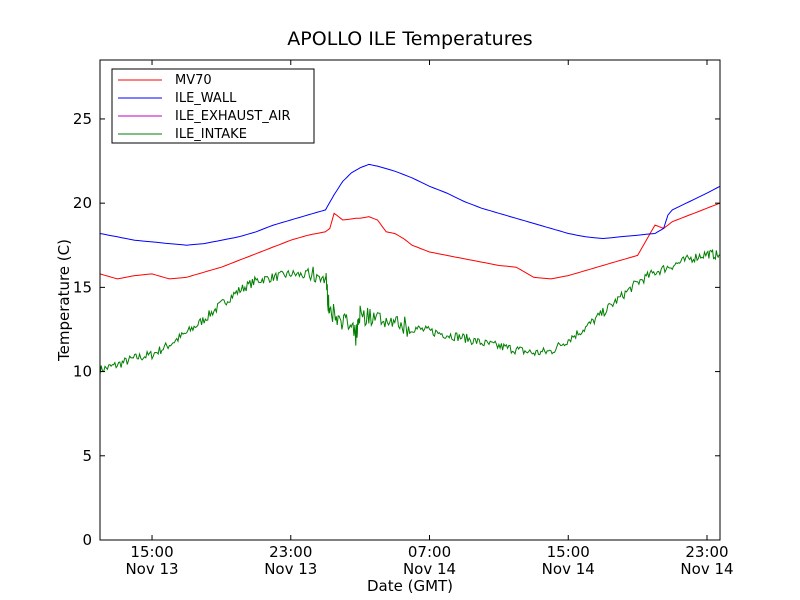  What do you see at coordinates (82, 119) in the screenshot?
I see `y-tick-label: 25` at bounding box center [82, 119].